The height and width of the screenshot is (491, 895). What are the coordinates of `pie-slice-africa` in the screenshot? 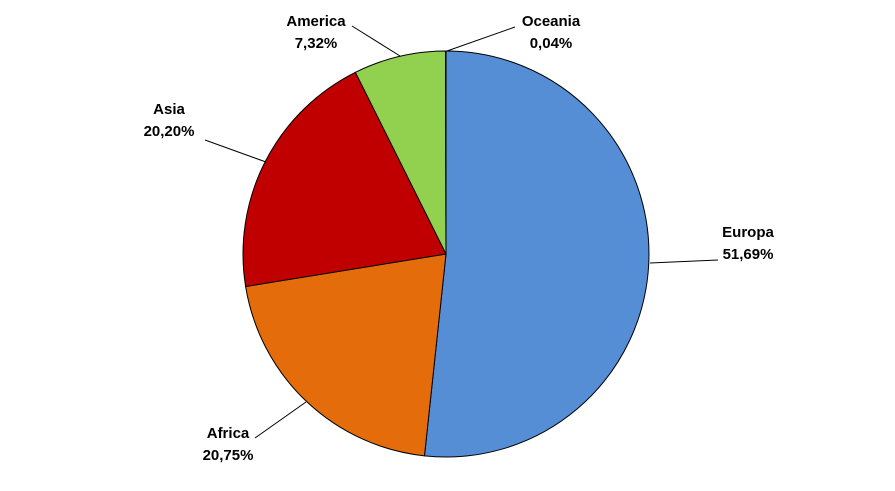 It's located at (346, 355).